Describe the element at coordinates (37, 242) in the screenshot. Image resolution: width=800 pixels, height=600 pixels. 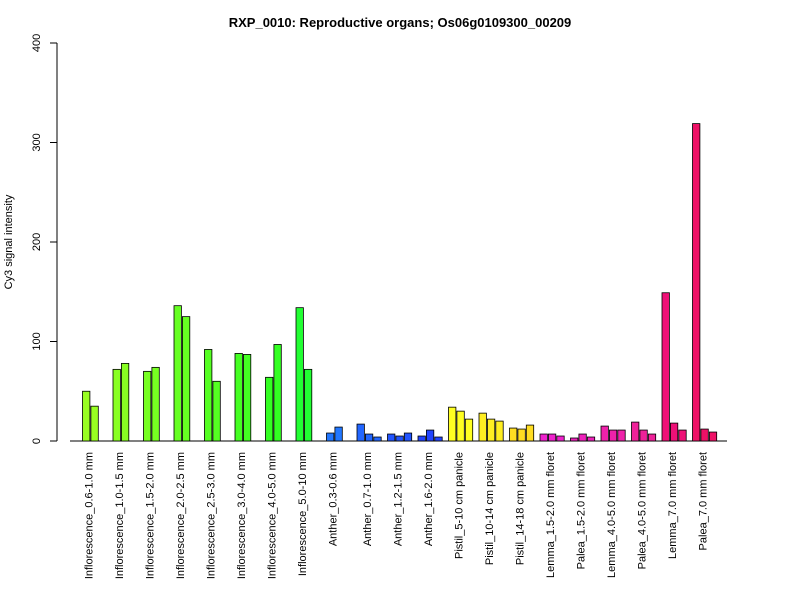
I see `y-tick-label: 200` at that location.